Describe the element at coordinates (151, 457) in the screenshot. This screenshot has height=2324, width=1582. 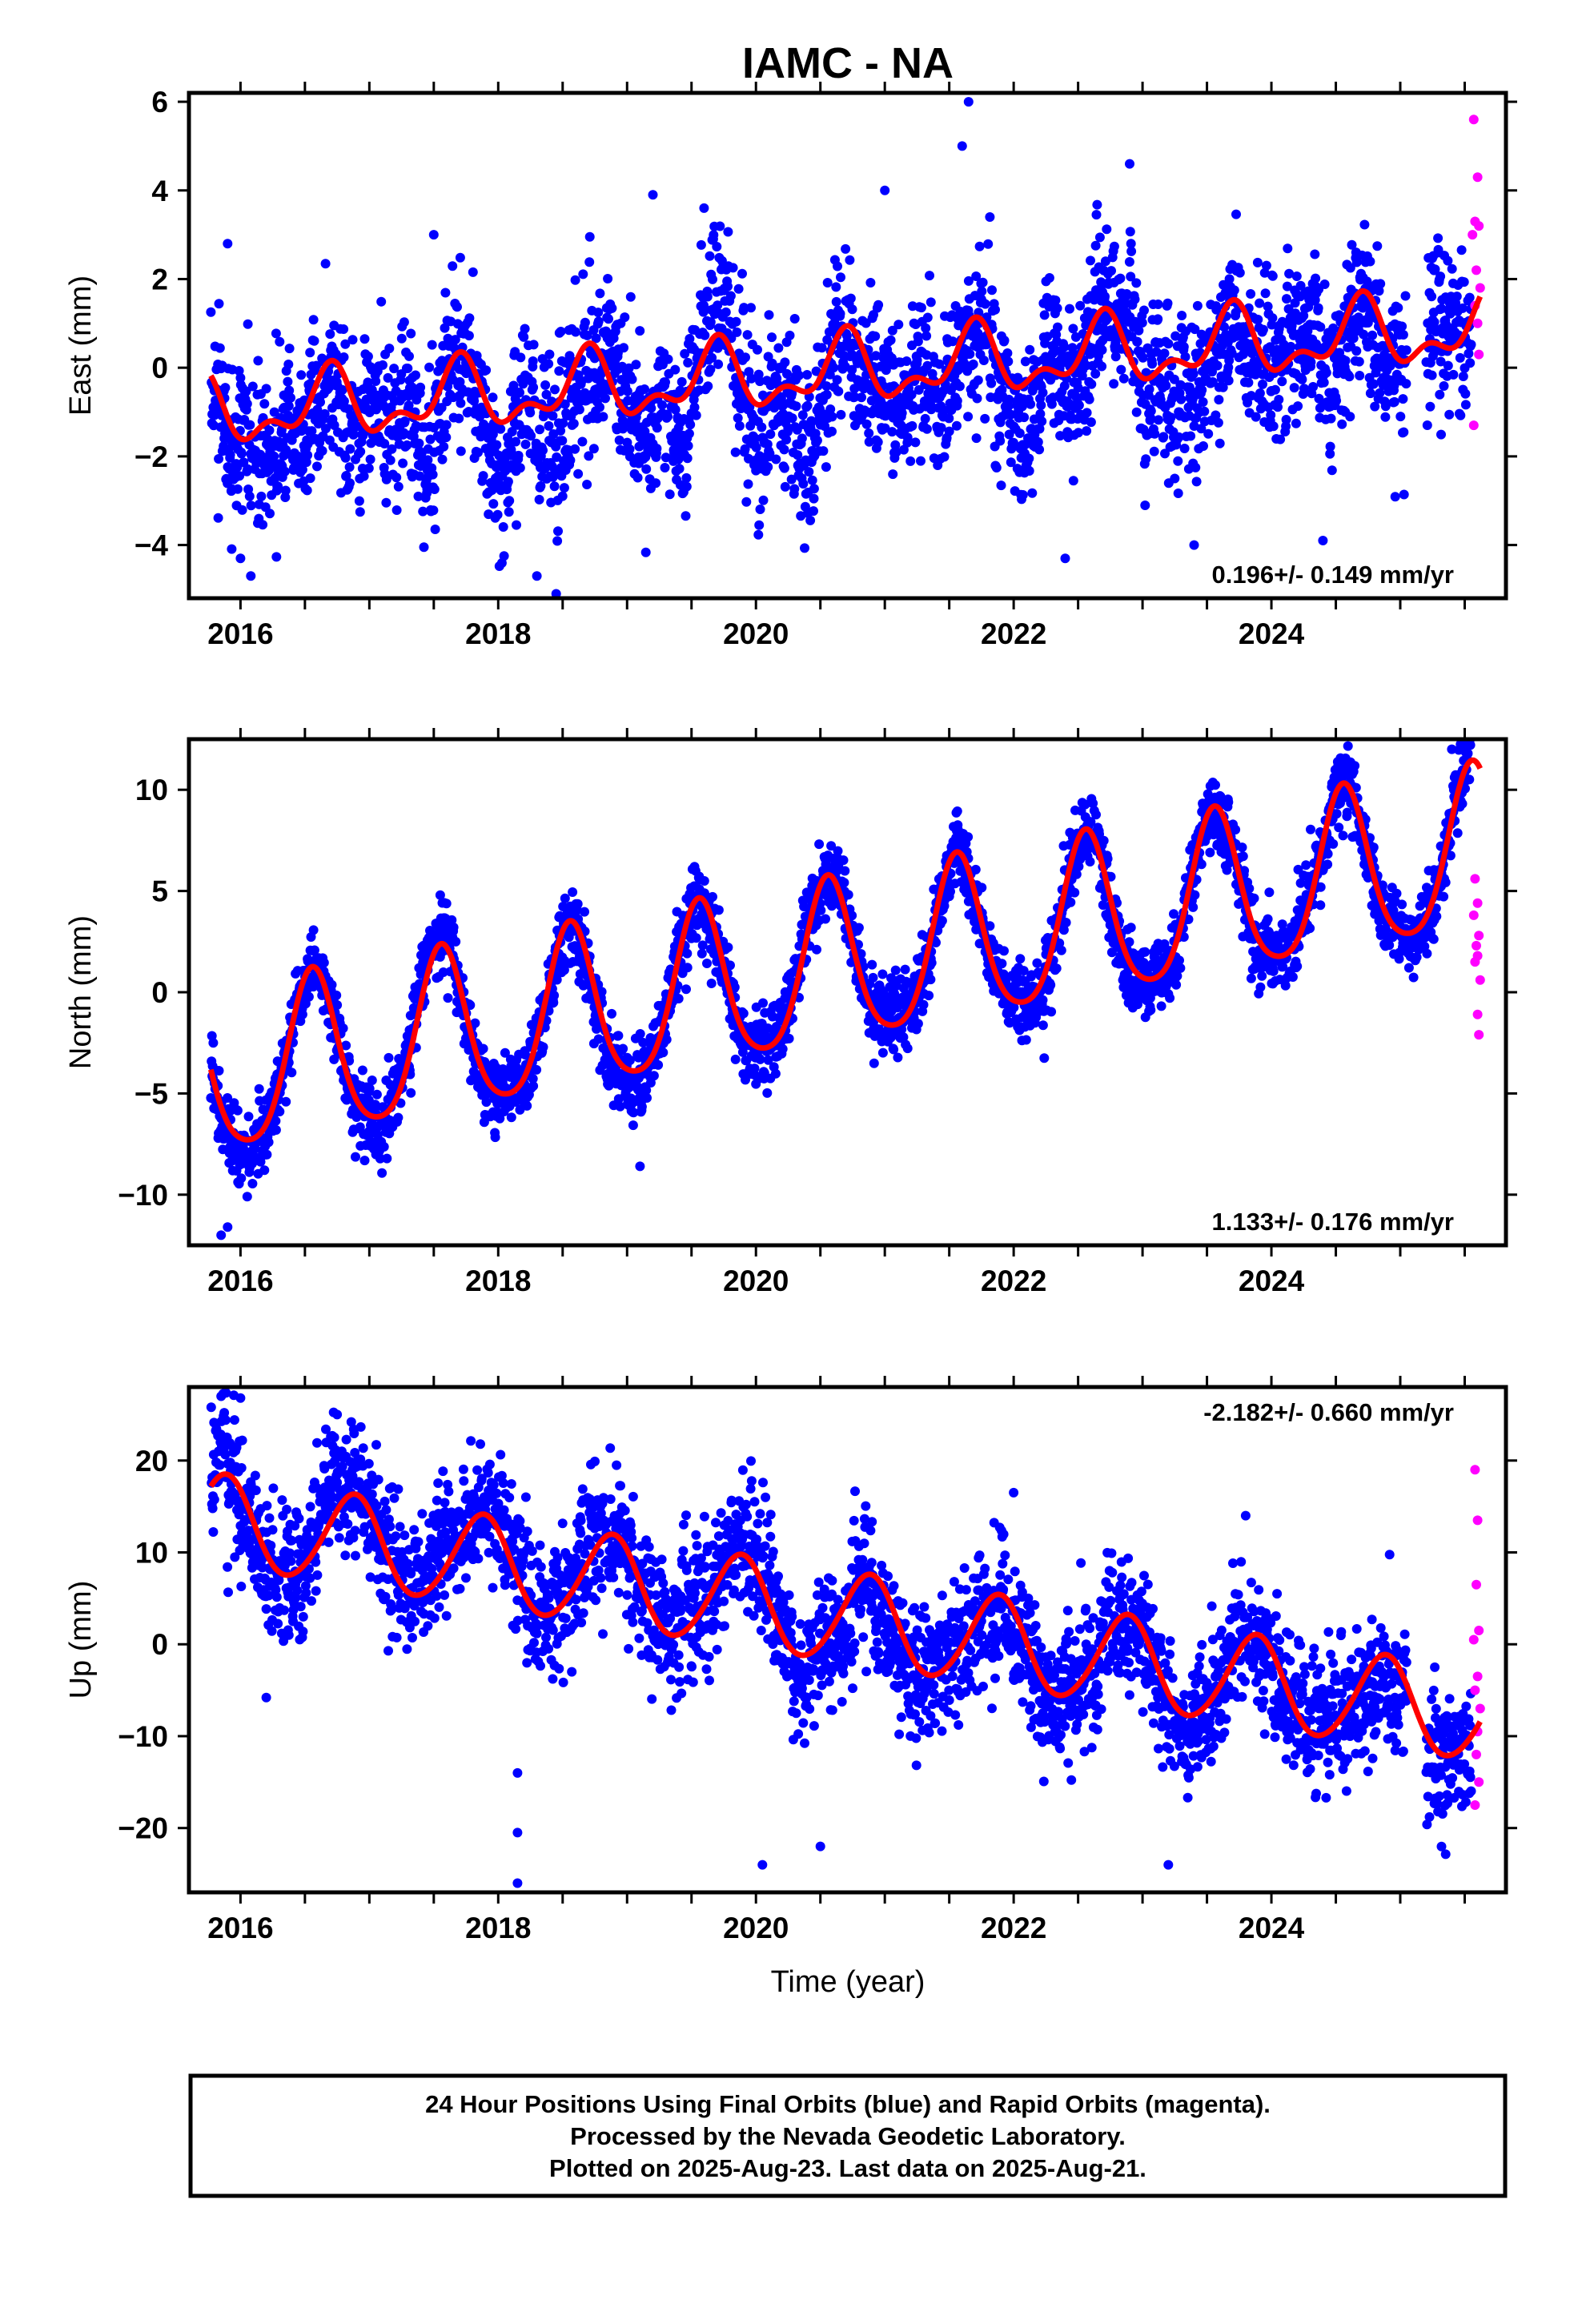
I see `y-tick-label: −2` at that location.